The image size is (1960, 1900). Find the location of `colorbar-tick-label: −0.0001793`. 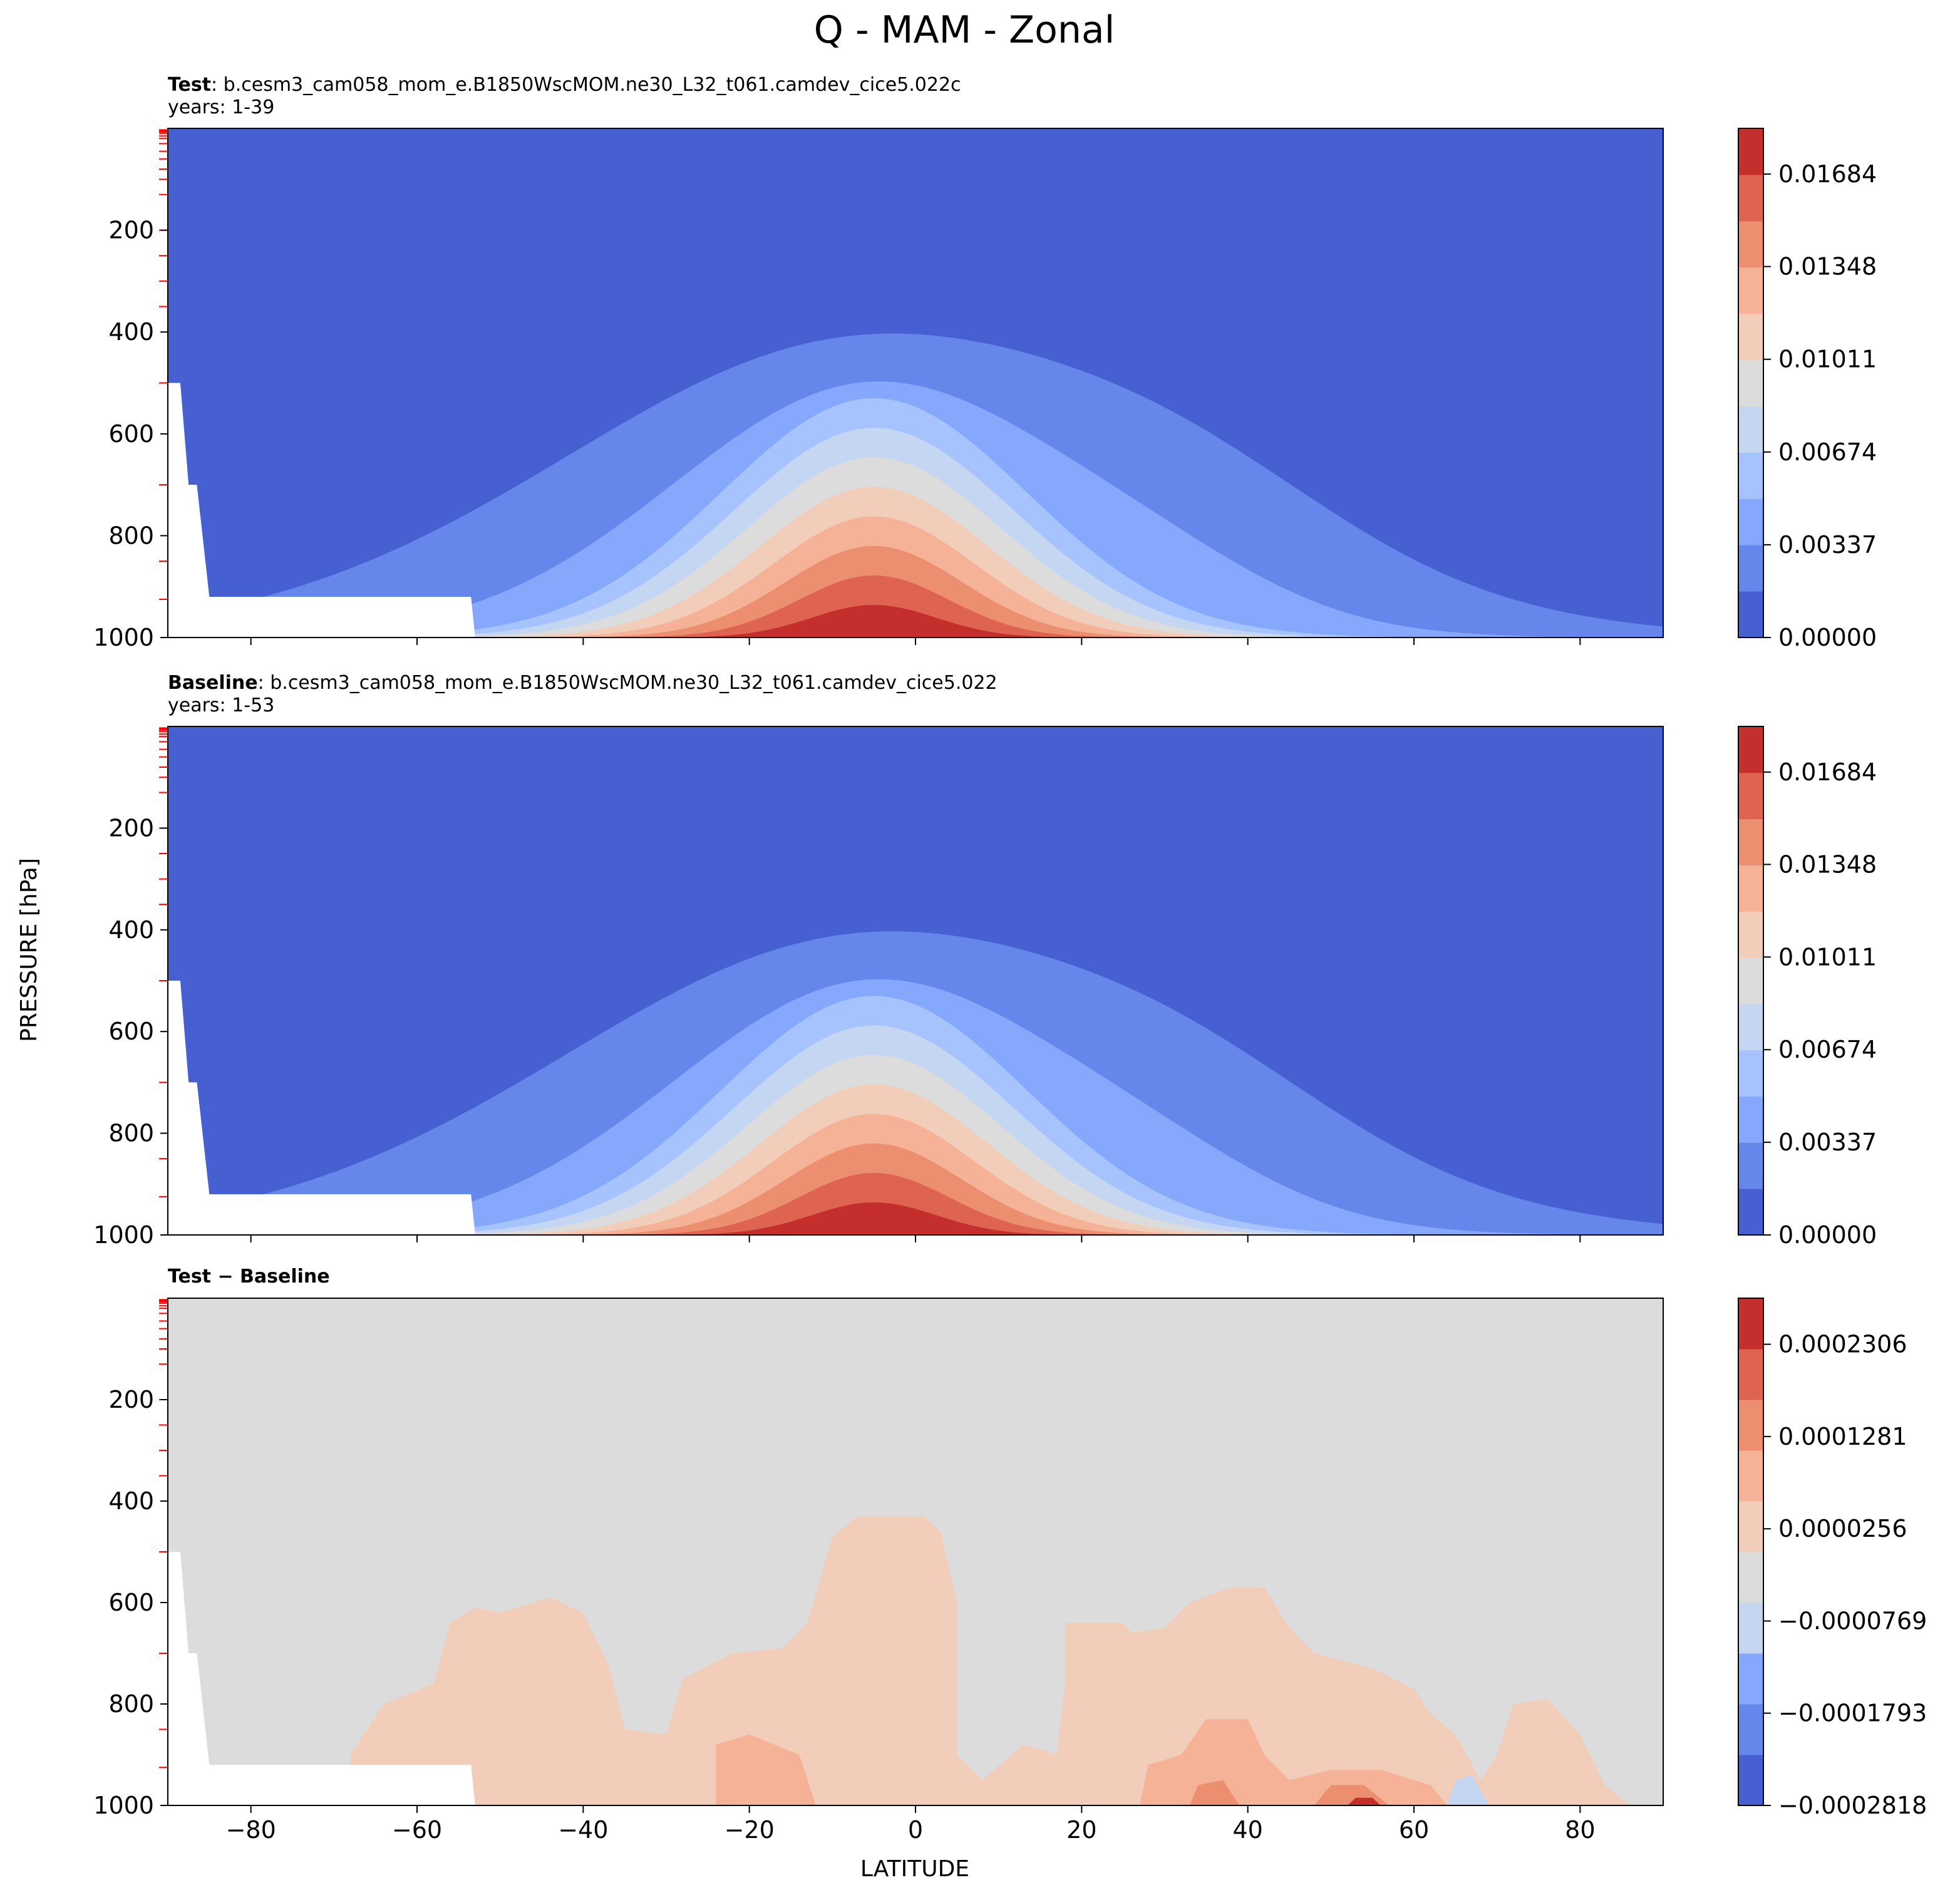

colorbar-tick-label: −0.0001793 is located at coordinates (1852, 1713).